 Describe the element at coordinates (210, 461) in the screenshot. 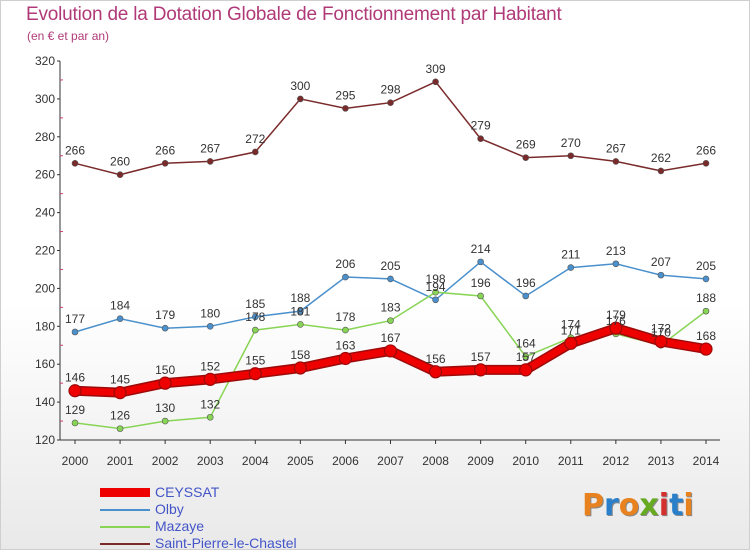

I see `x-tick-label: 2003` at that location.